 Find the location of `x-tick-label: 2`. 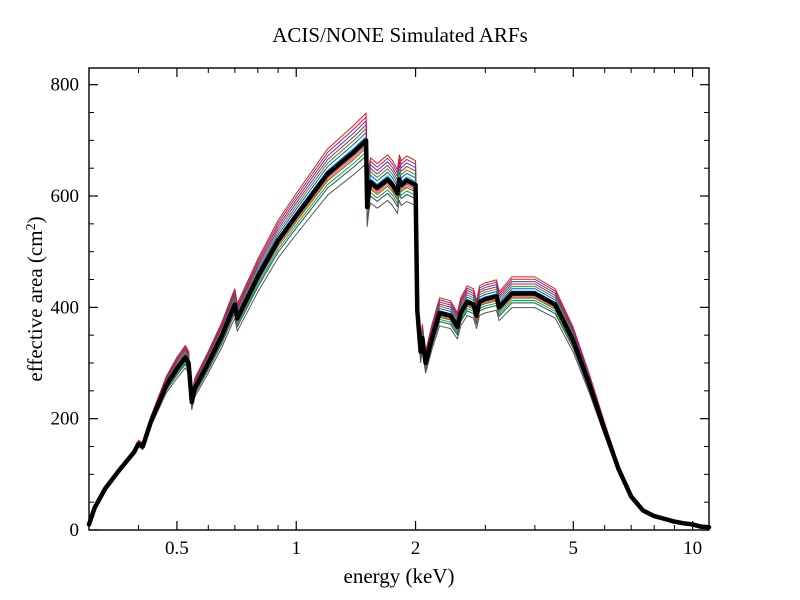

x-tick-label: 2 is located at coordinates (416, 548).